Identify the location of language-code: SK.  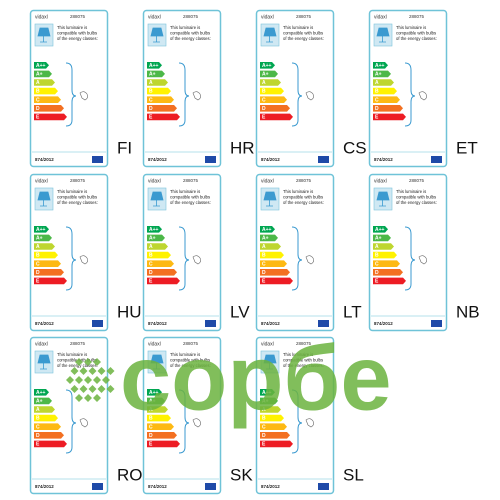
(241, 474).